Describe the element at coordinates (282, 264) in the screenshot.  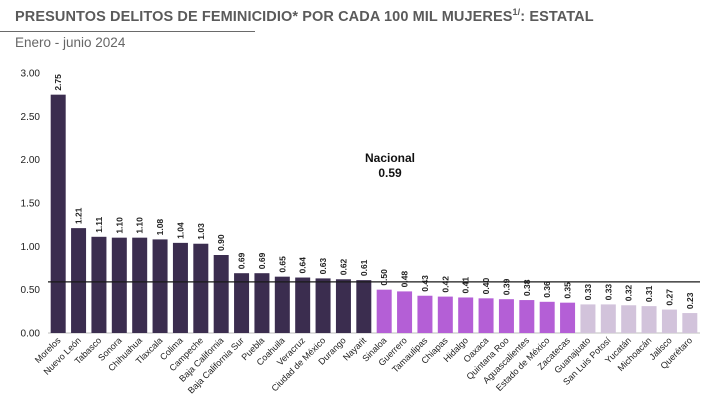
I see `bar-value-label: 0.65` at that location.